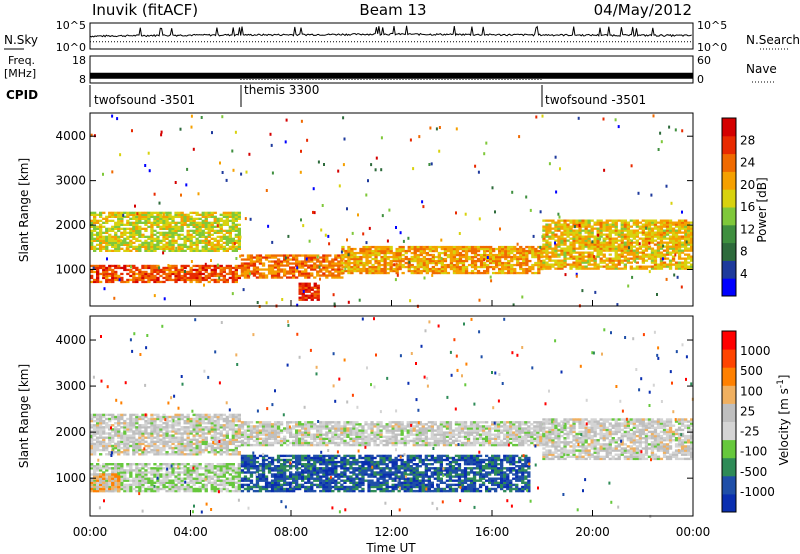 The height and width of the screenshot is (554, 800). Describe the element at coordinates (524, 259) in the screenshot. I see `power-cell-2058` at that location.